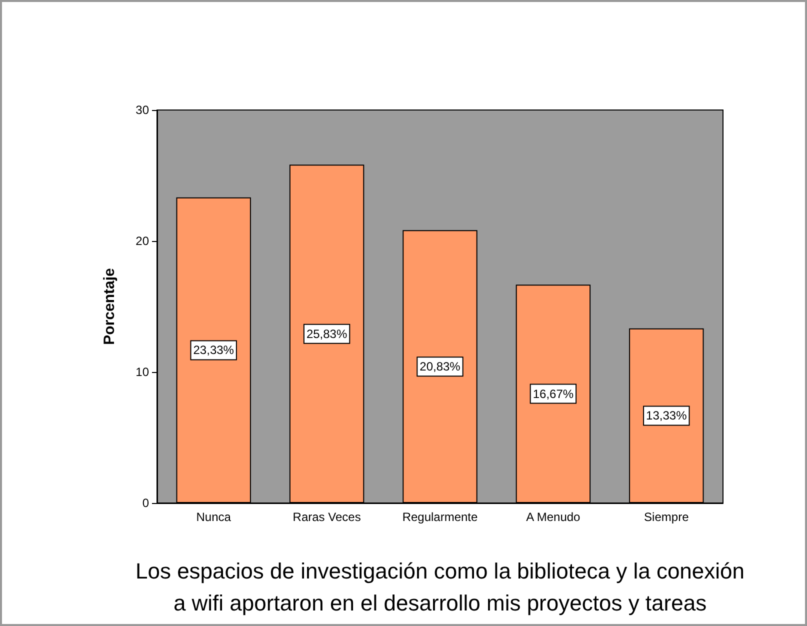  I want to click on x-tick-label: Regularmente, so click(440, 517).